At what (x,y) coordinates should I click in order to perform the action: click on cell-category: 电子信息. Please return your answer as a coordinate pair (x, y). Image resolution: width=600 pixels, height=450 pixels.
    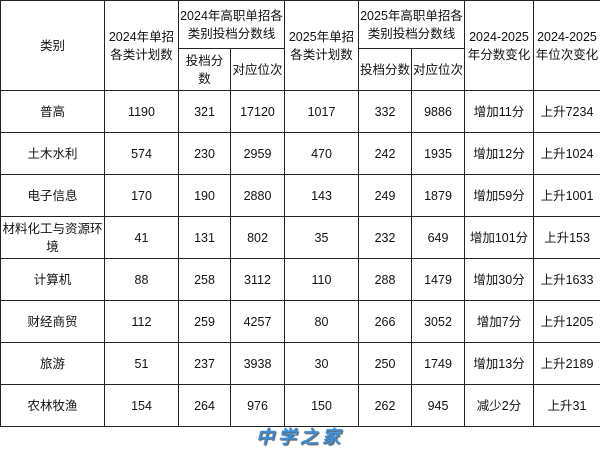
    Looking at the image, I should click on (52, 195).